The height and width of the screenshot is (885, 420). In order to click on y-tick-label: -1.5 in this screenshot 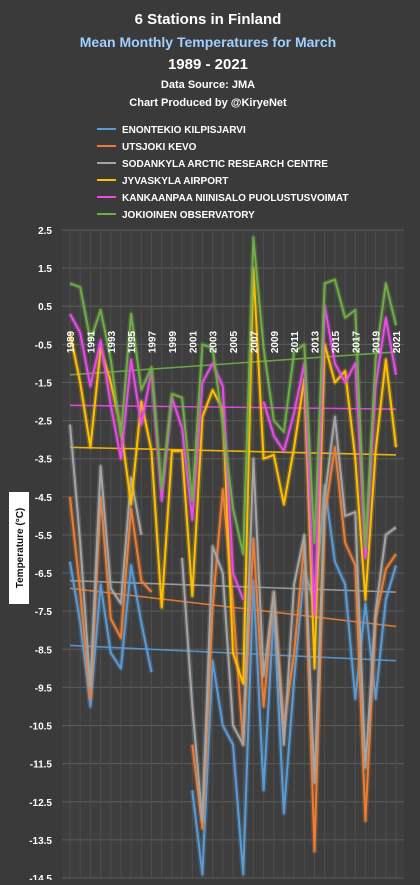, I will do `click(44, 383)`.